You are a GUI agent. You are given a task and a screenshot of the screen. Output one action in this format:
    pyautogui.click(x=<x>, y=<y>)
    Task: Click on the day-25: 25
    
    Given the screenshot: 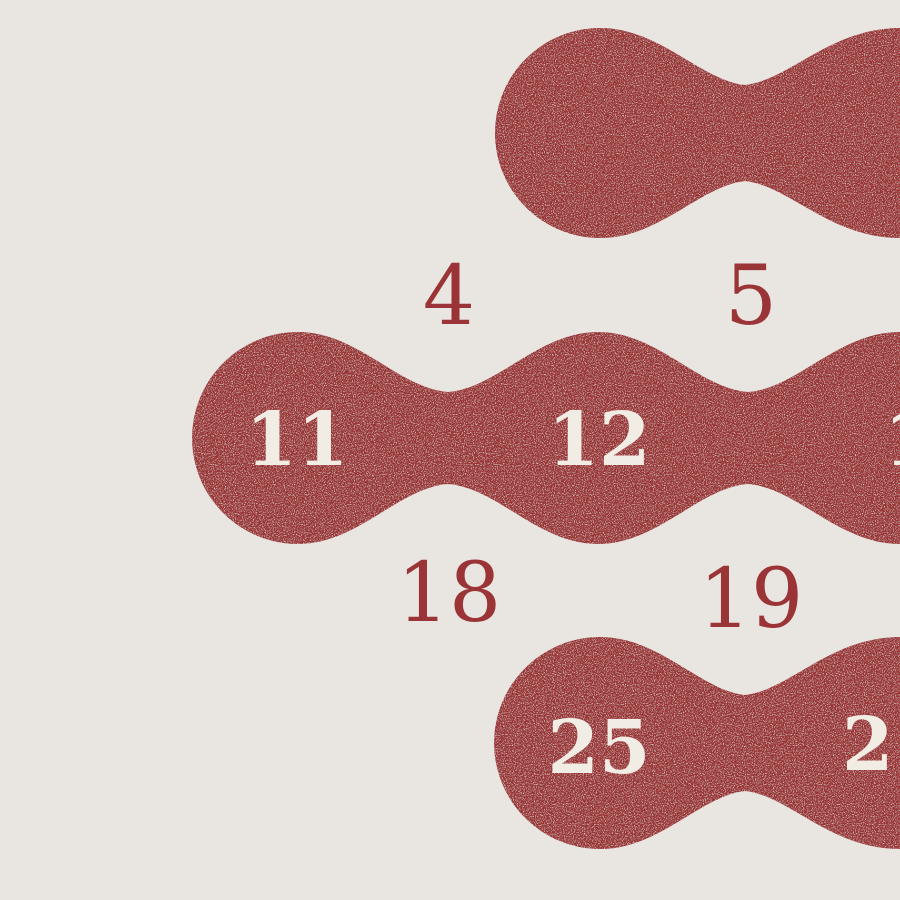 What is the action you would take?
    pyautogui.click(x=599, y=748)
    